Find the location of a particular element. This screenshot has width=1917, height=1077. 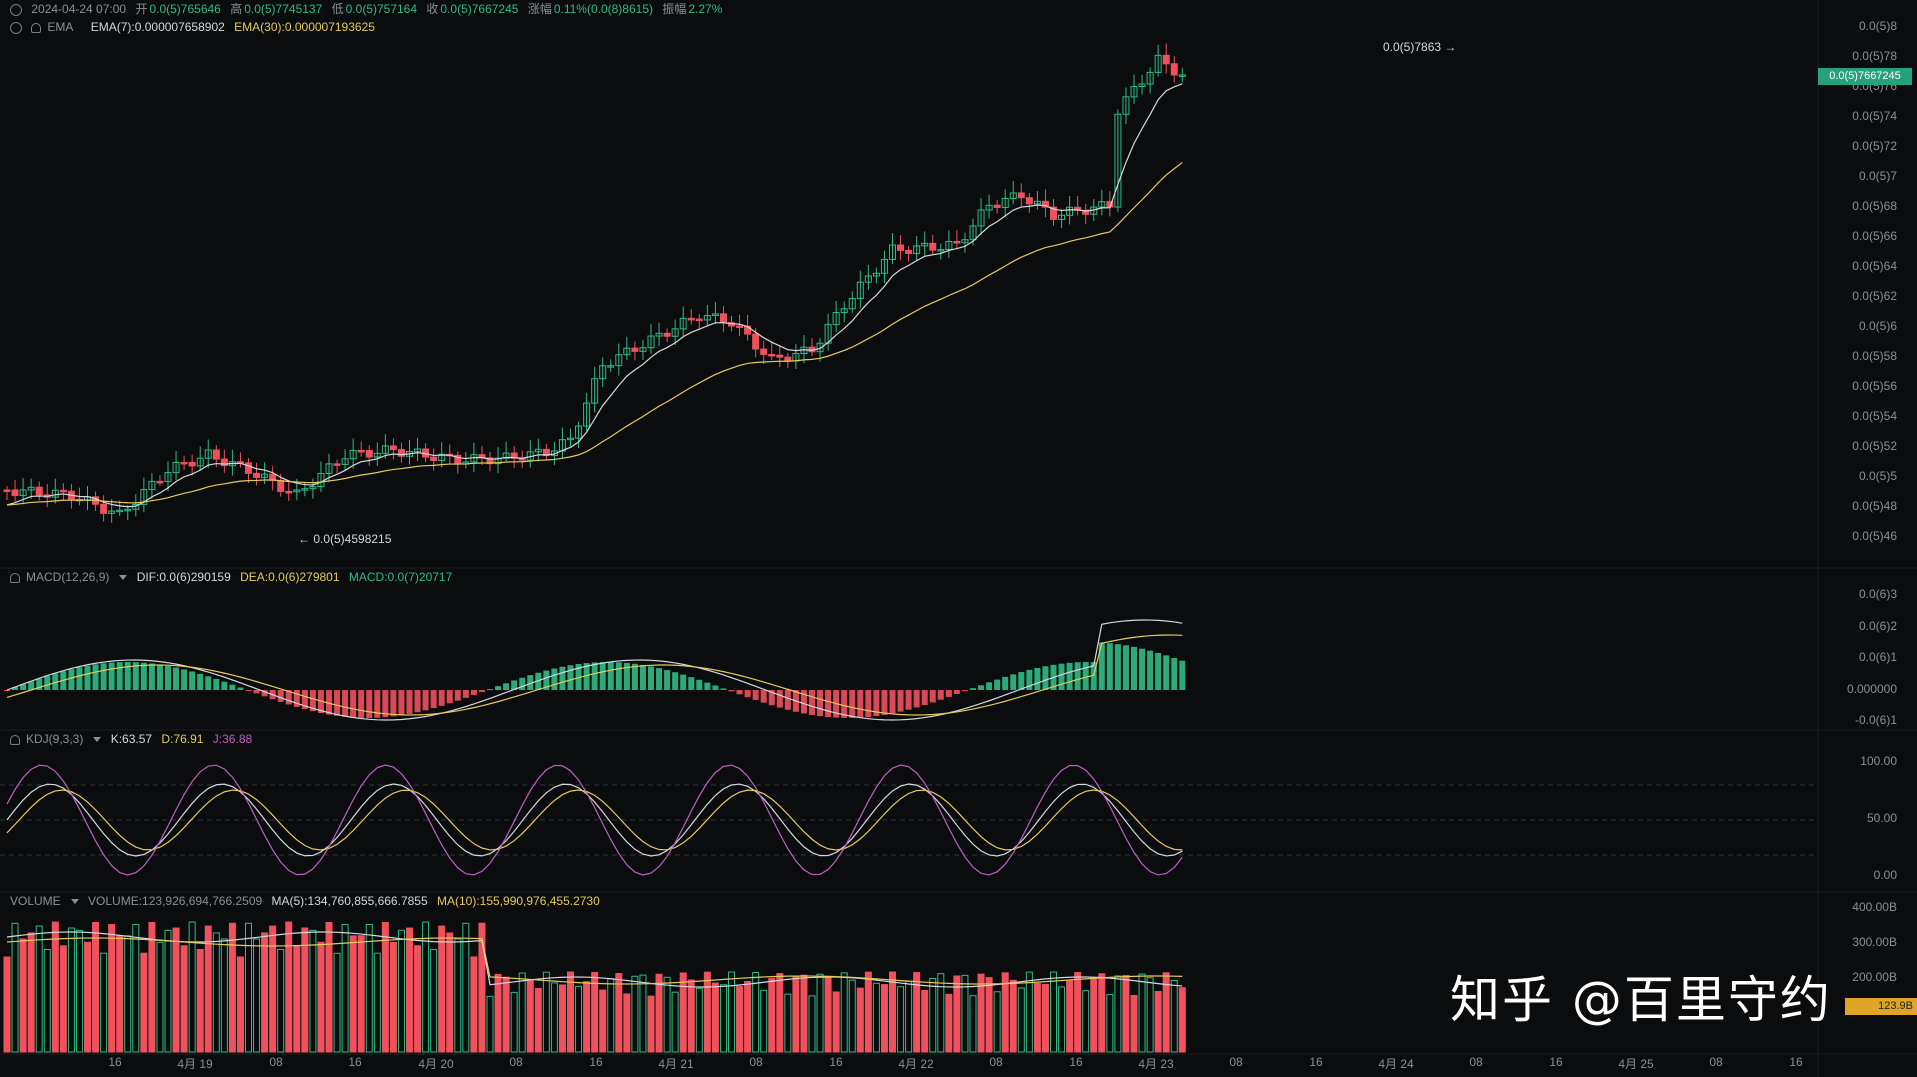

volume-value: VOLUME:123,926,694,766.2509 is located at coordinates (175, 901).